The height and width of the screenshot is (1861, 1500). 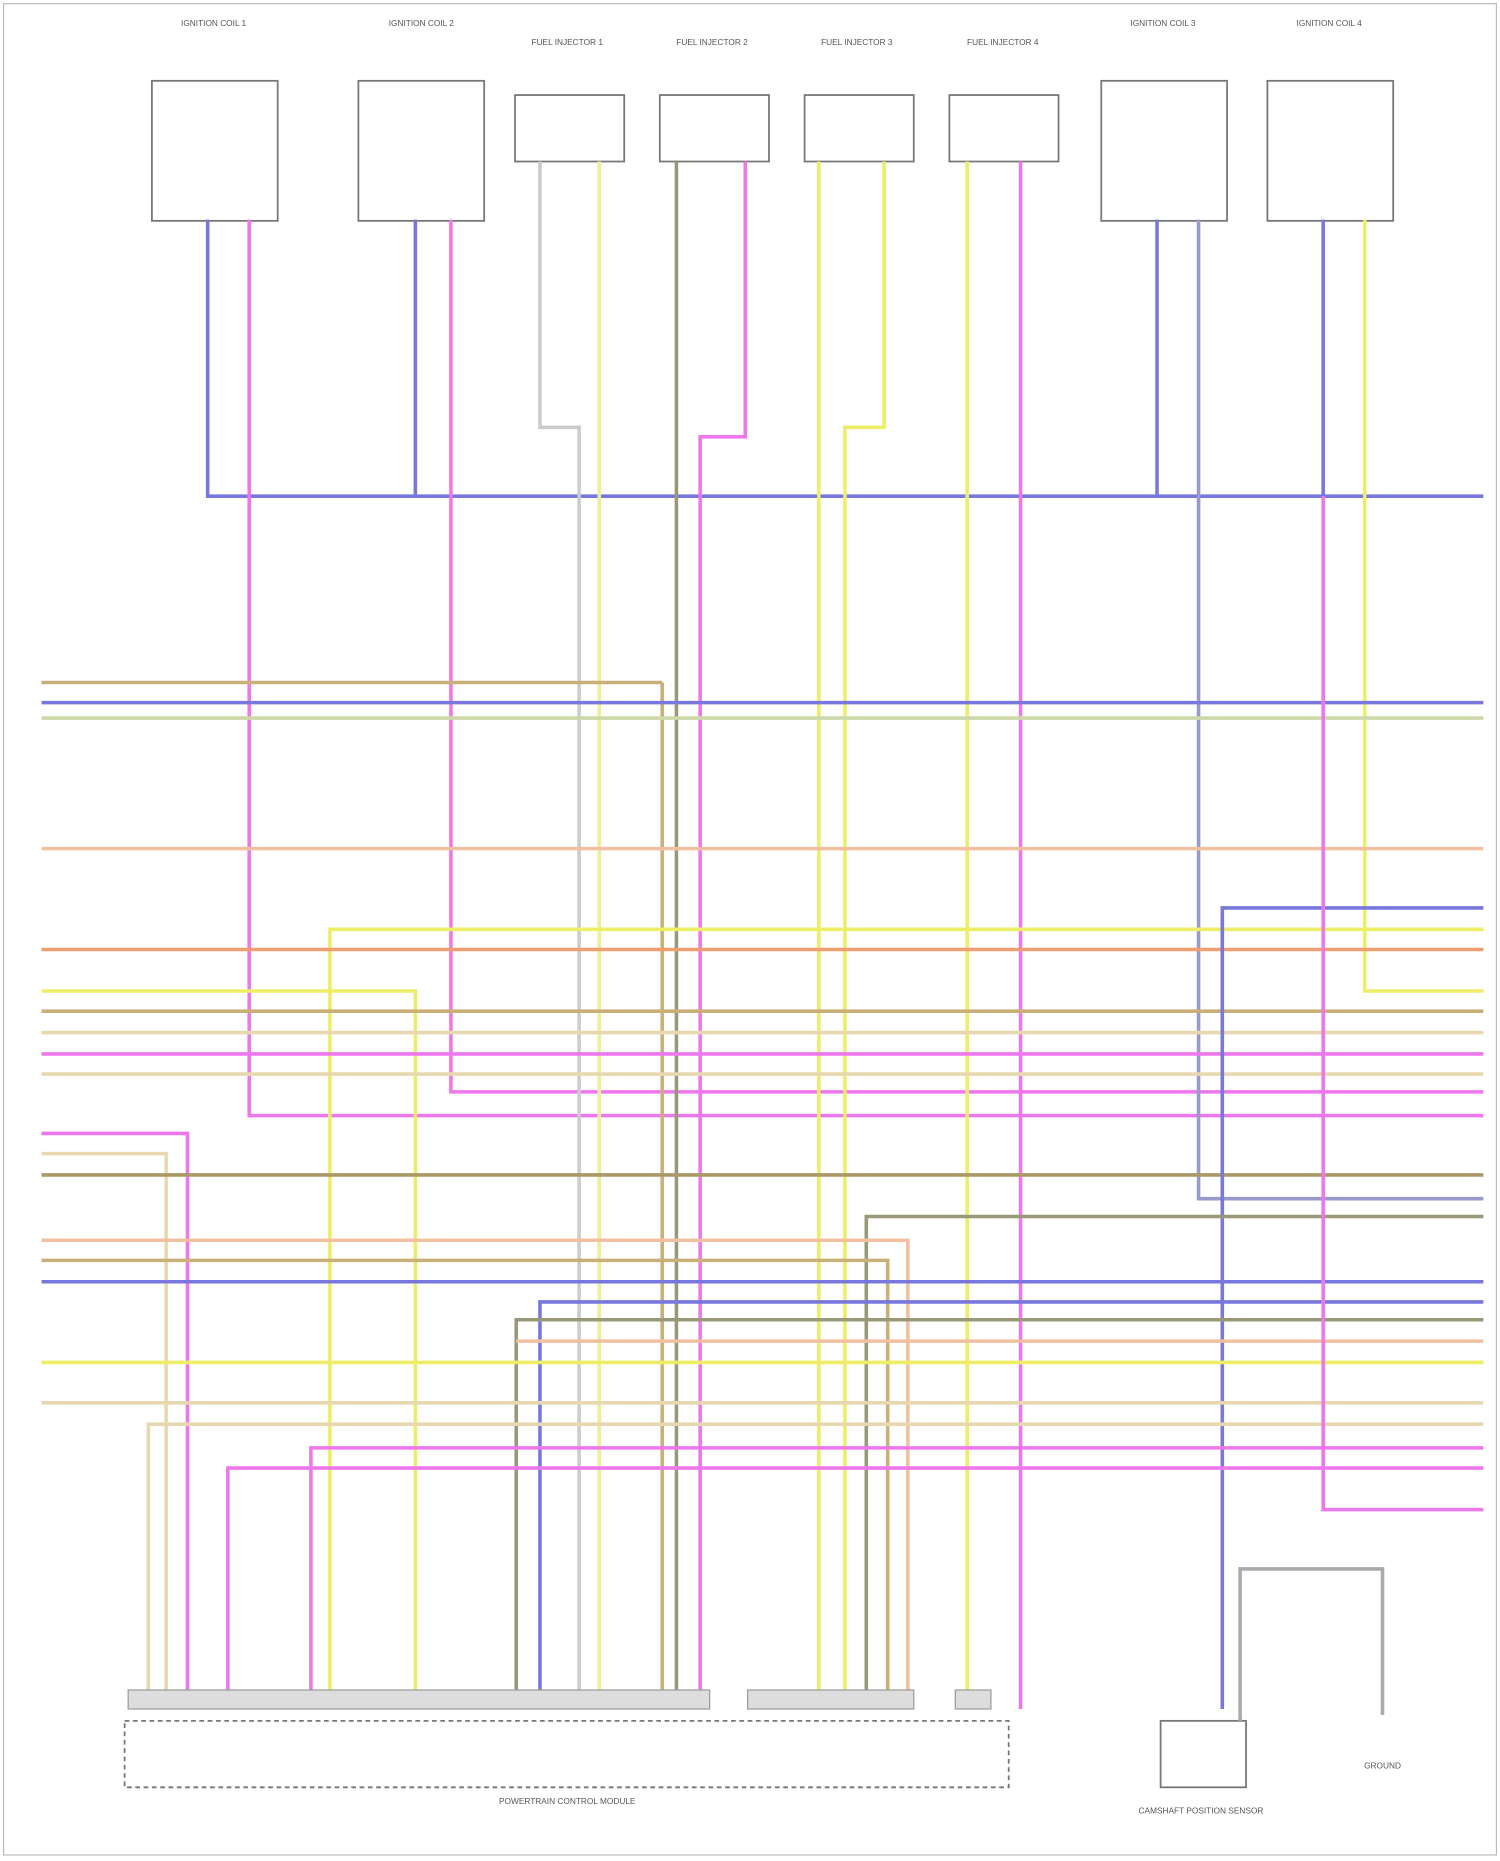 What do you see at coordinates (1382, 1765) in the screenshot?
I see `component-label: GROUND` at bounding box center [1382, 1765].